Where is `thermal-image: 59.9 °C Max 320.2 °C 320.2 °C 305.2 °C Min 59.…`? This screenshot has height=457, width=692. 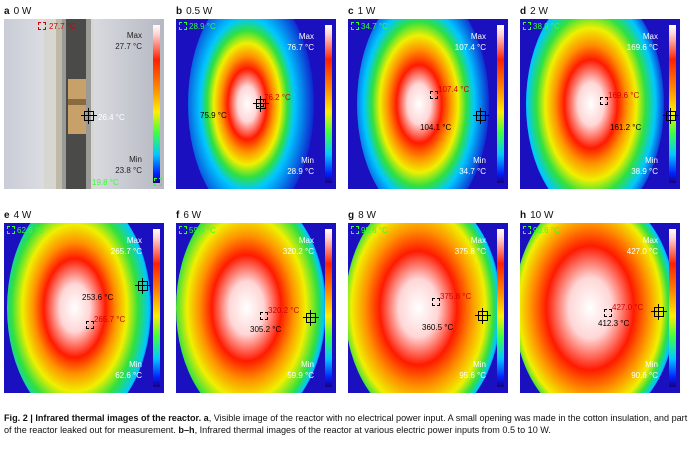 thermal-image: 59.9 °C Max 320.2 °C 320.2 °C 305.2 °C Min 59.… is located at coordinates (256, 308).